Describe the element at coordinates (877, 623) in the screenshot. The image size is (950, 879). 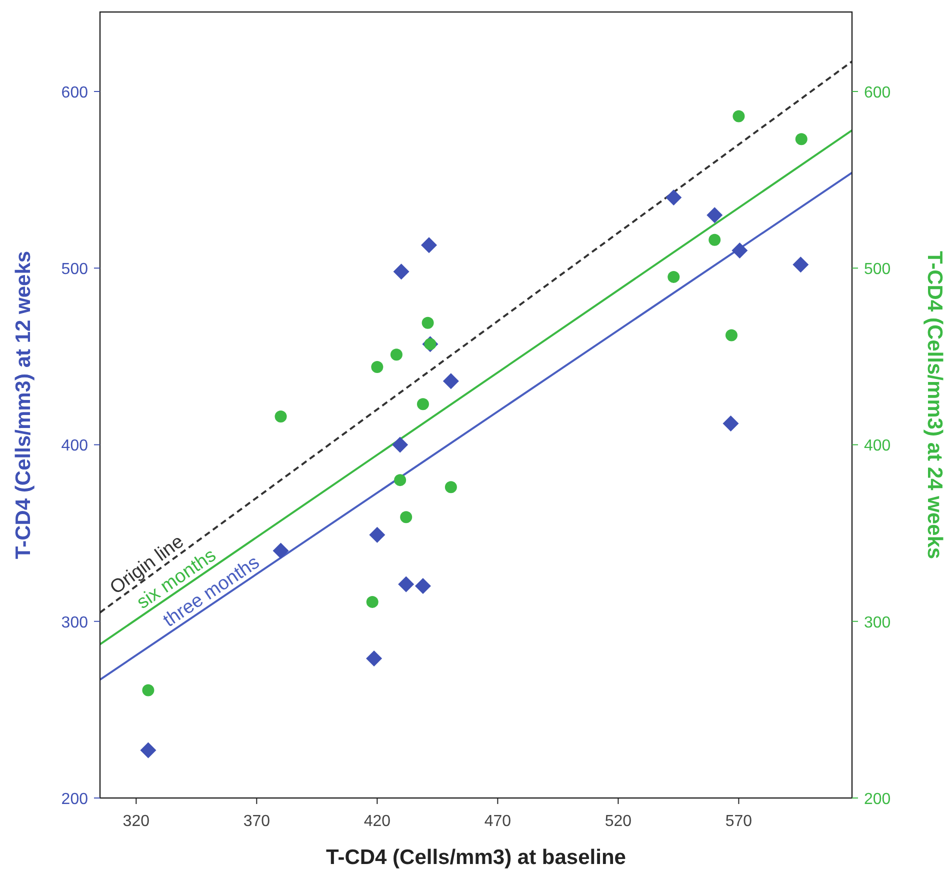
I see `y2-tick-label: 300` at that location.